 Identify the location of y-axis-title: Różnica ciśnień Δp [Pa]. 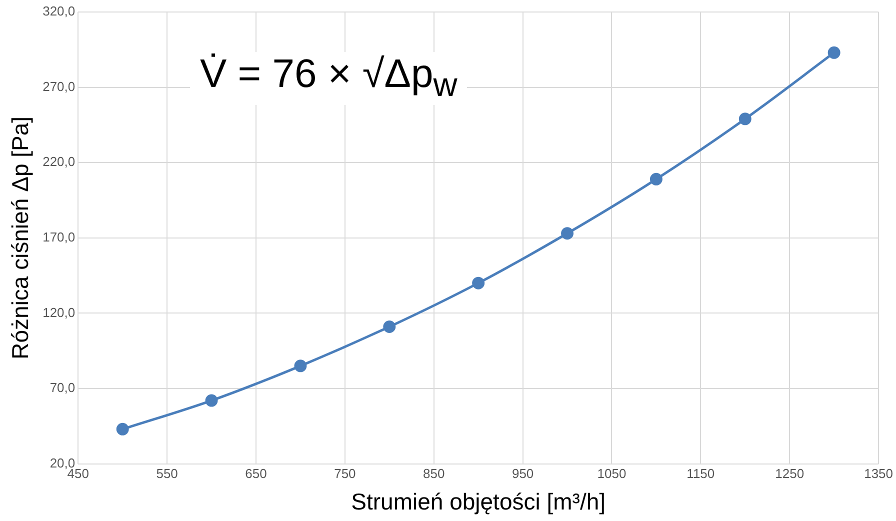
(20, 238).